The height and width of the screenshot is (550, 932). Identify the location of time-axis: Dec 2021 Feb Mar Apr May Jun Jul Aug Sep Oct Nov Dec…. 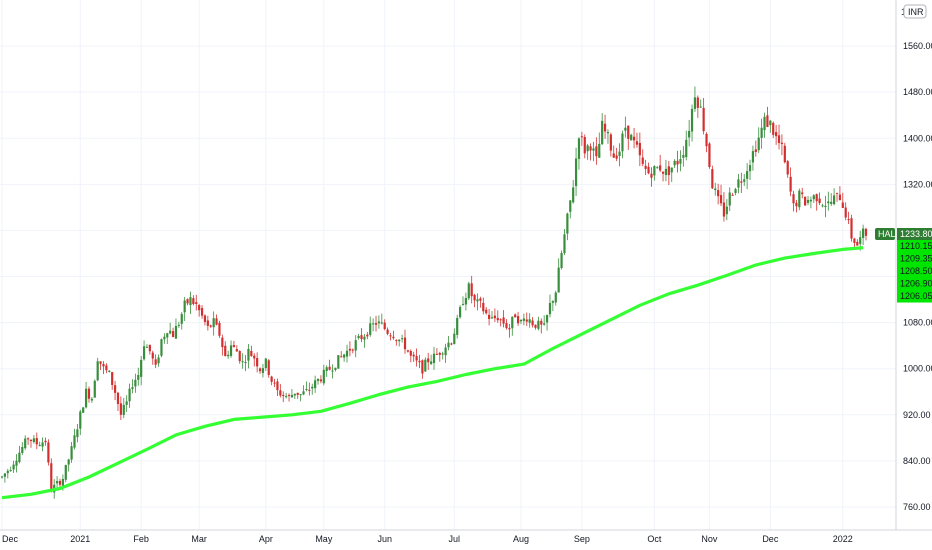
(427, 539).